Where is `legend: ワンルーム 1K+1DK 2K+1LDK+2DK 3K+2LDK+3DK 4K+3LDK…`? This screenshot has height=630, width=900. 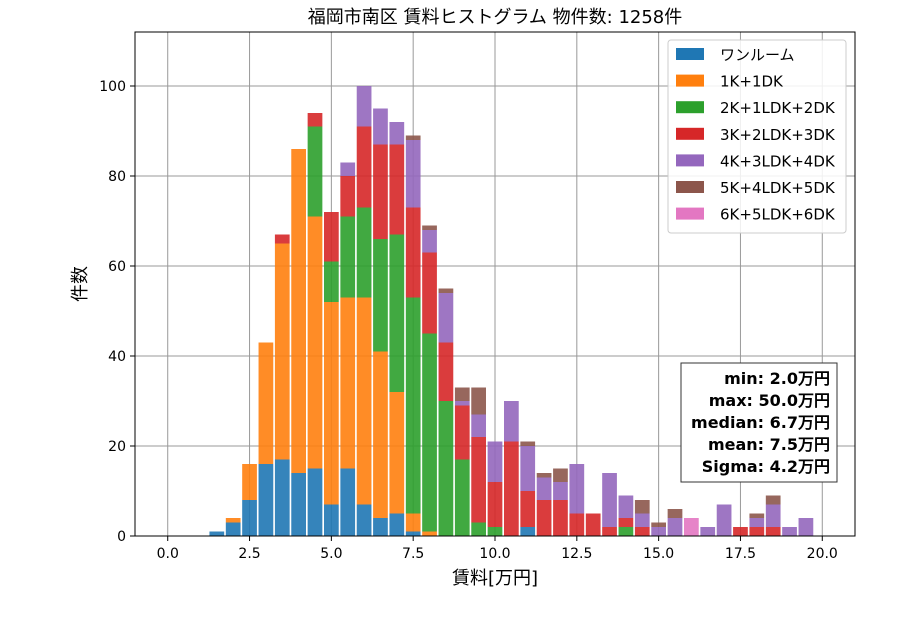 legend: ワンルーム 1K+1DK 2K+1LDK+2DK 3K+2LDK+3DK 4K+3LDK… is located at coordinates (757, 136).